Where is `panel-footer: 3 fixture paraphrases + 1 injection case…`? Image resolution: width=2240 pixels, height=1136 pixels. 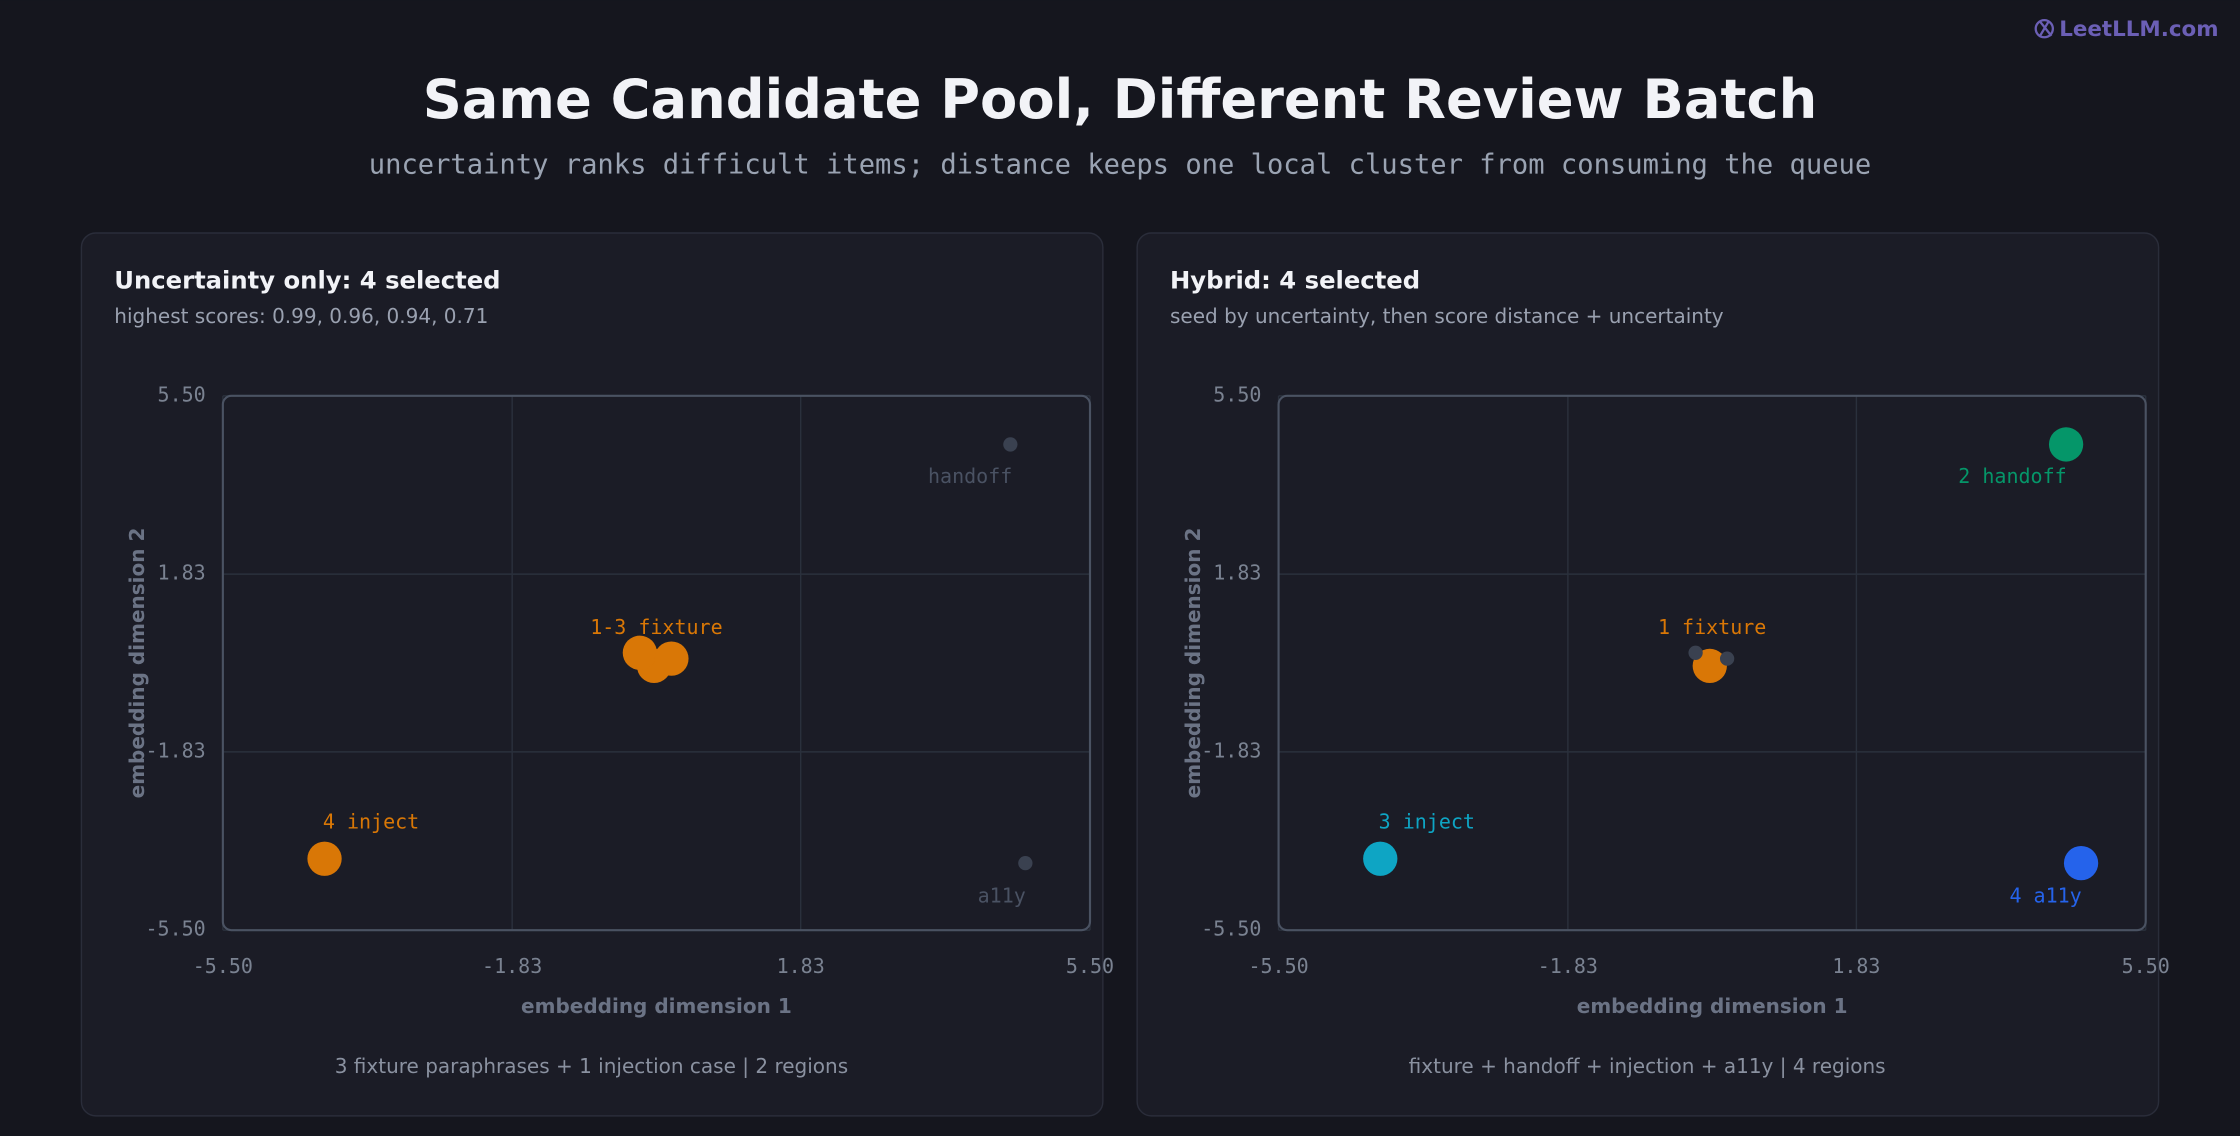
panel-footer: 3 fixture paraphrases + 1 injection case… is located at coordinates (591, 1066).